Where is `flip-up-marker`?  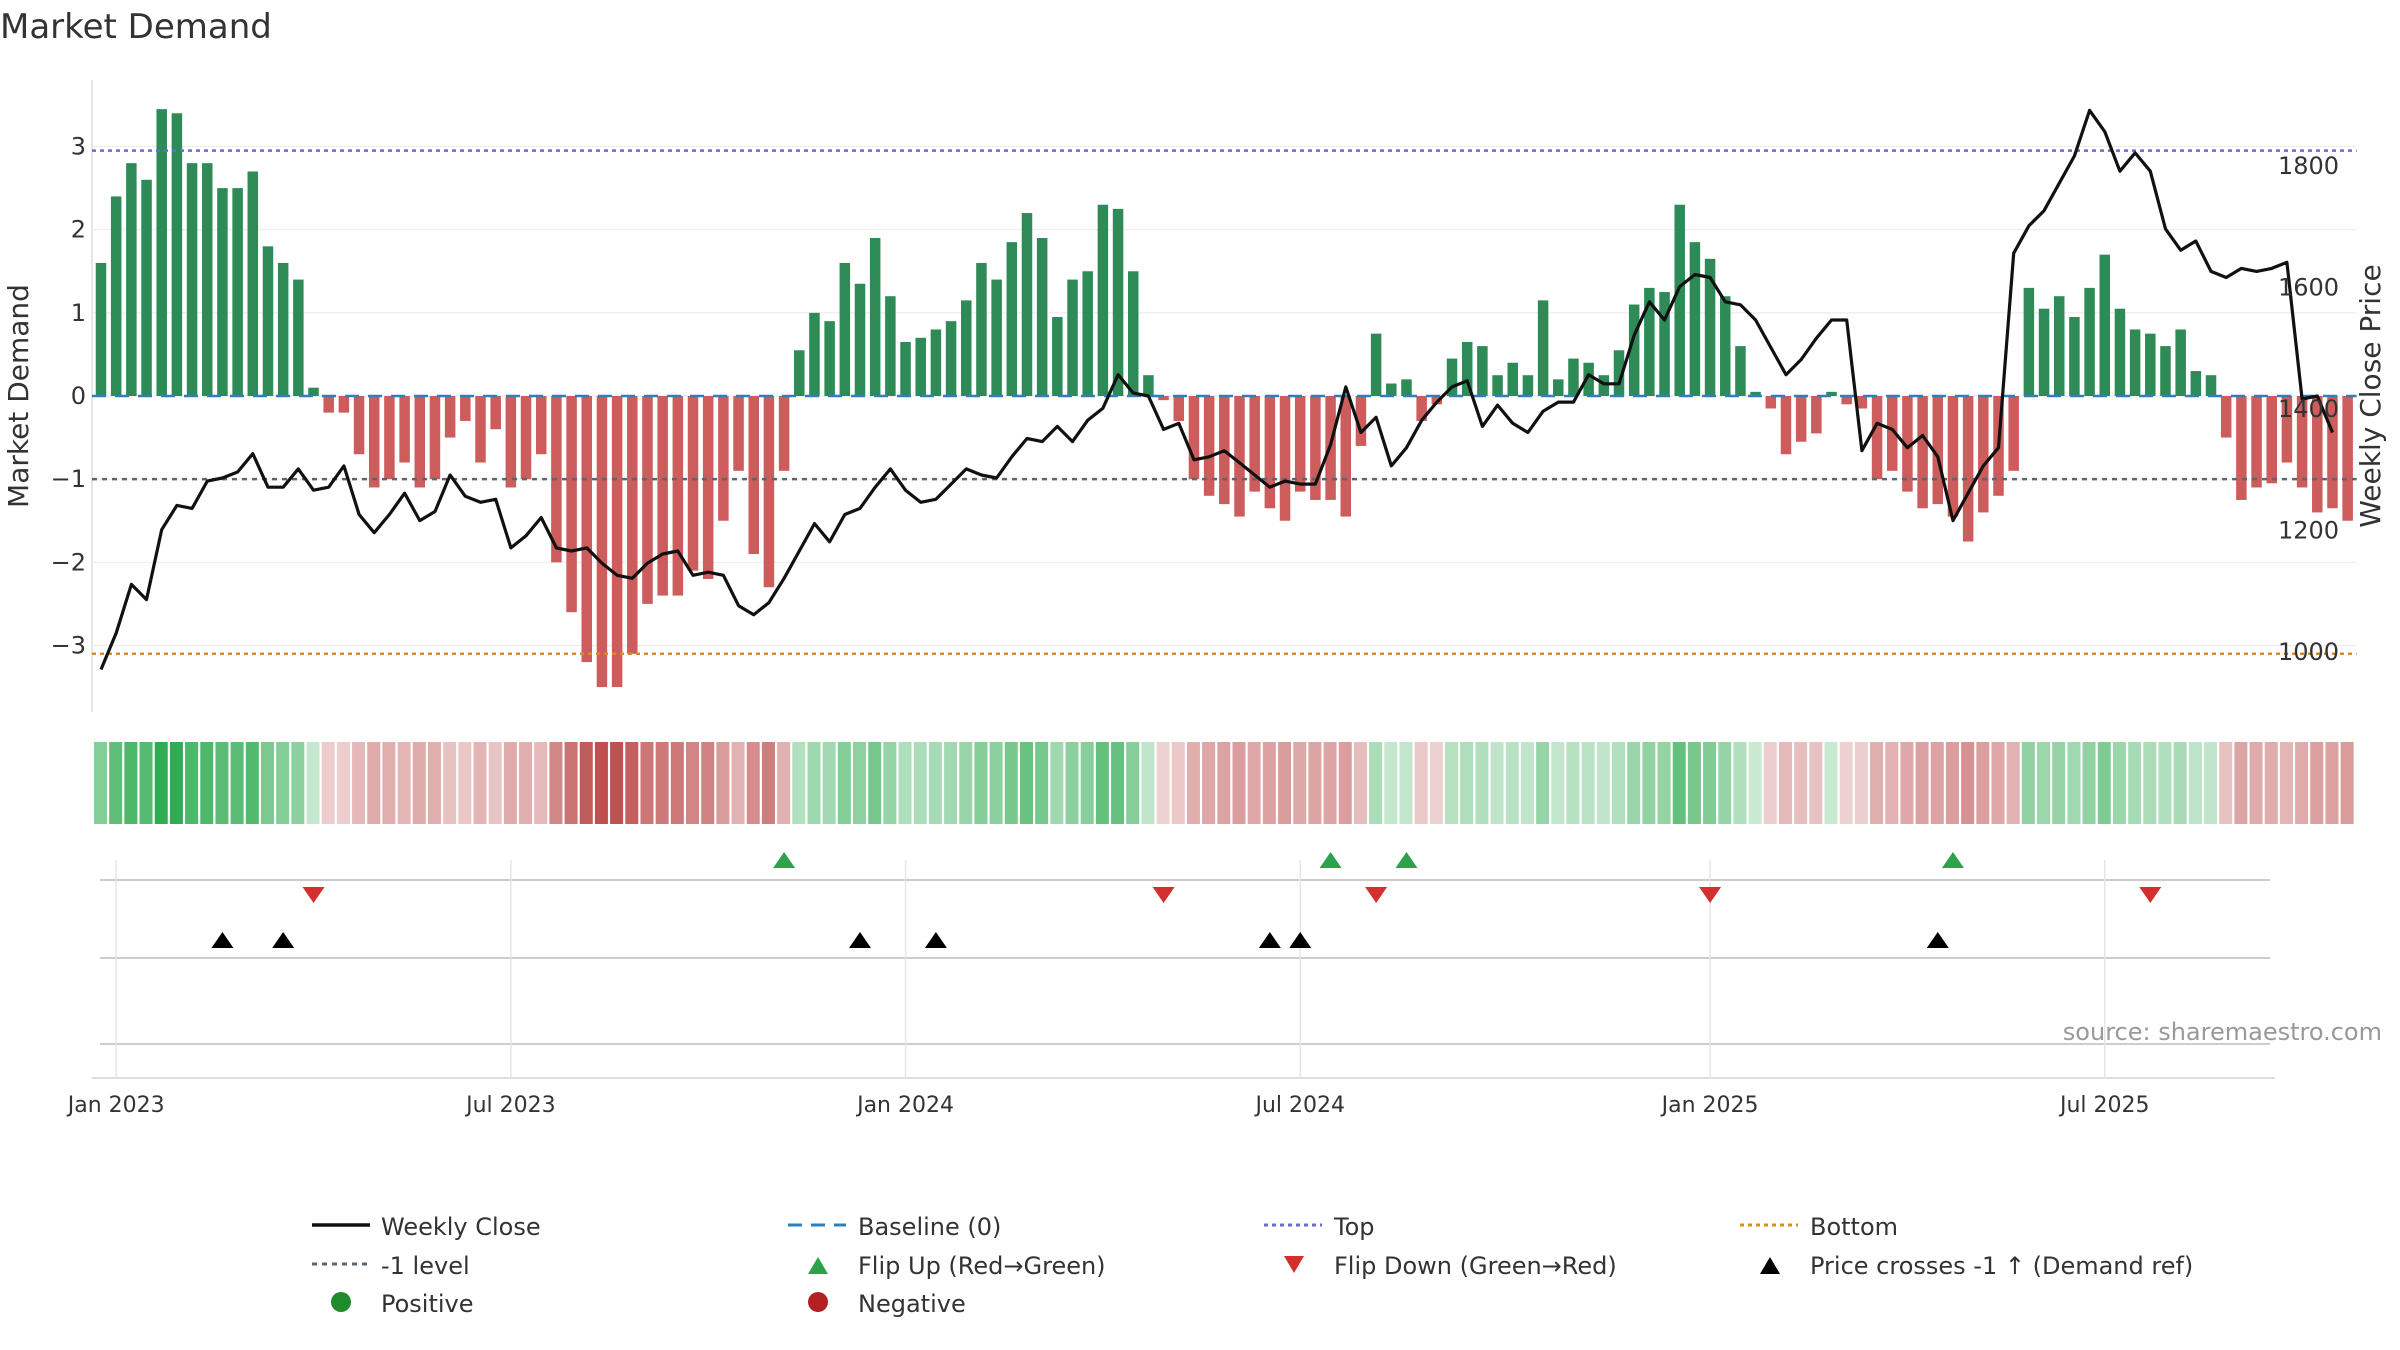 flip-up-marker is located at coordinates (784, 860).